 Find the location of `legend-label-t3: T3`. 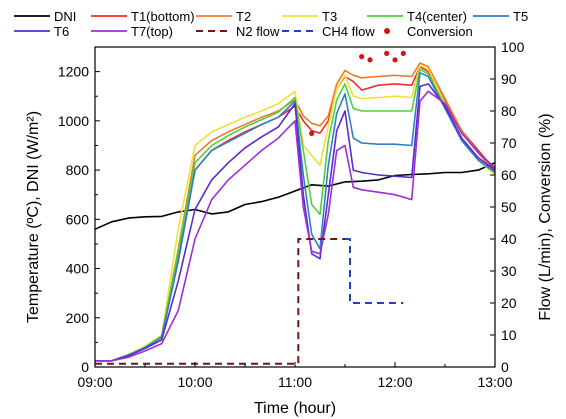

legend-label-t3: T3 is located at coordinates (329, 16).